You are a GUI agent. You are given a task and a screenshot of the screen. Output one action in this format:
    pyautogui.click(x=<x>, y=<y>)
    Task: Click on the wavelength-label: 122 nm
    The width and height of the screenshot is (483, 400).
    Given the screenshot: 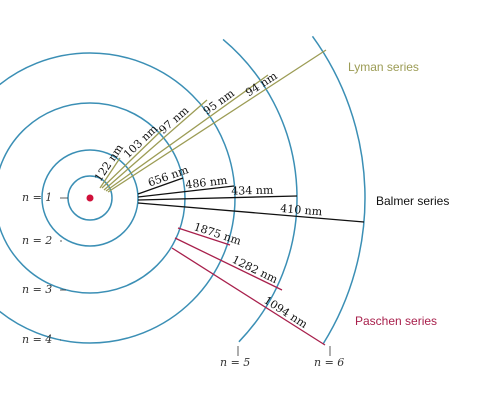 What is the action you would take?
    pyautogui.click(x=109, y=162)
    